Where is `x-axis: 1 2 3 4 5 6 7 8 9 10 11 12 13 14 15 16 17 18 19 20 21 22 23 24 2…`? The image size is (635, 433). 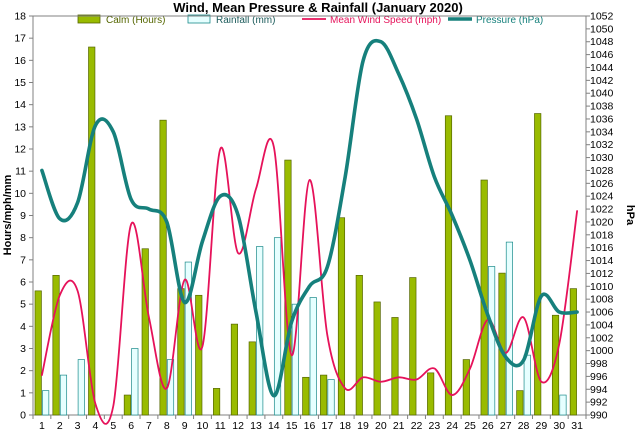 x-axis: 1 2 3 4 5 6 7 8 9 10 11 12 13 14 15 16 17 18 19 20 21 22 23 24 2… is located at coordinates (309, 423).